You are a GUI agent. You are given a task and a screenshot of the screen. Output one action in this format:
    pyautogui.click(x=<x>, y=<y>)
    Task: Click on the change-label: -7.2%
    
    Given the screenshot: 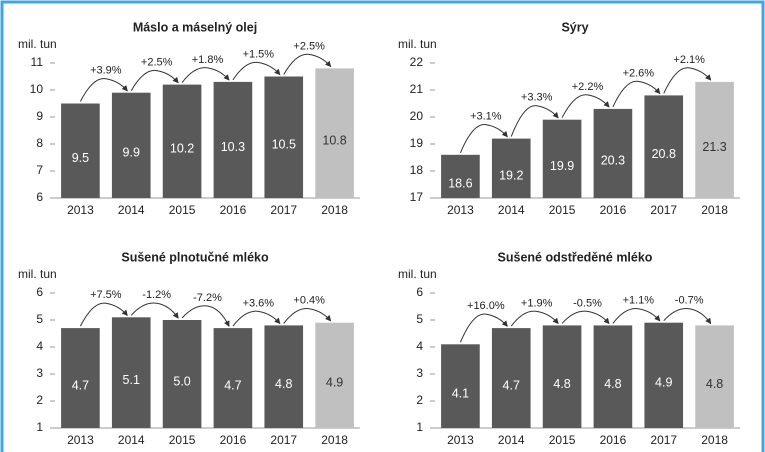 What is the action you would take?
    pyautogui.click(x=207, y=298)
    